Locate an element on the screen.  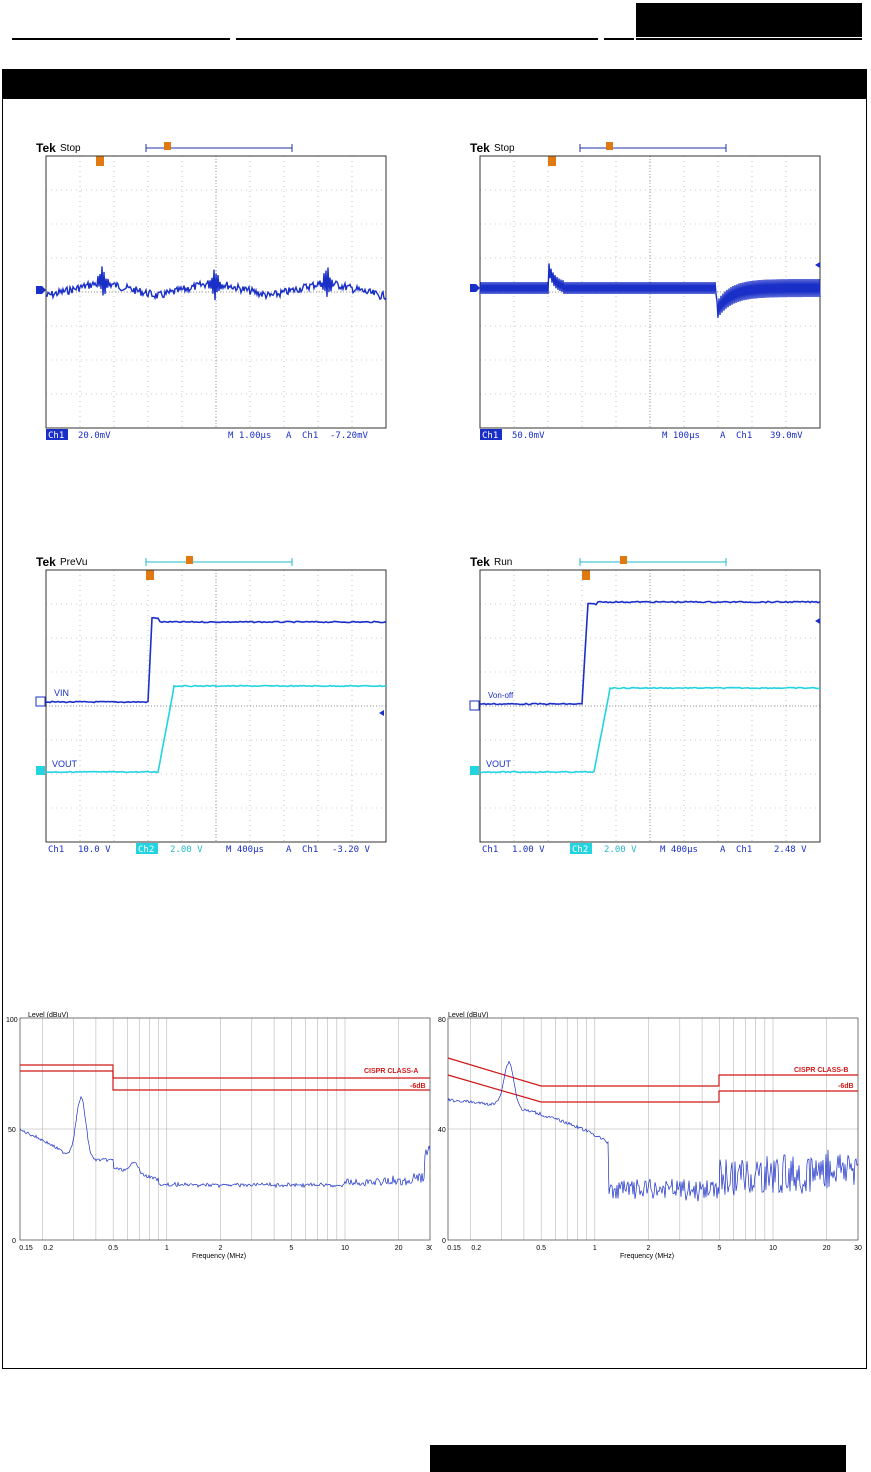
timebase: M 400µs is located at coordinates (679, 850).